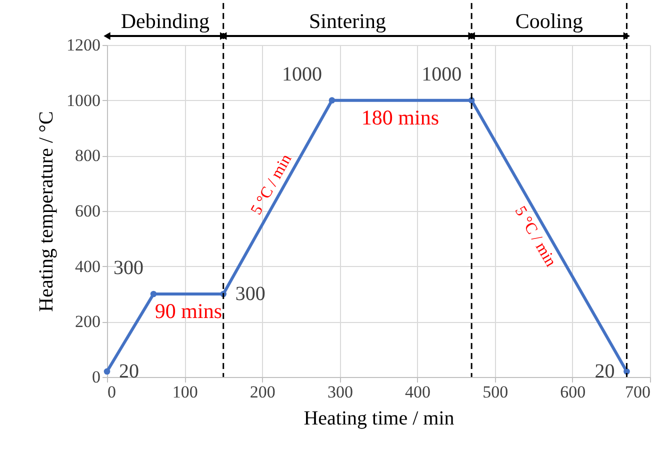  I want to click on x-tick-label: 600, so click(573, 392).